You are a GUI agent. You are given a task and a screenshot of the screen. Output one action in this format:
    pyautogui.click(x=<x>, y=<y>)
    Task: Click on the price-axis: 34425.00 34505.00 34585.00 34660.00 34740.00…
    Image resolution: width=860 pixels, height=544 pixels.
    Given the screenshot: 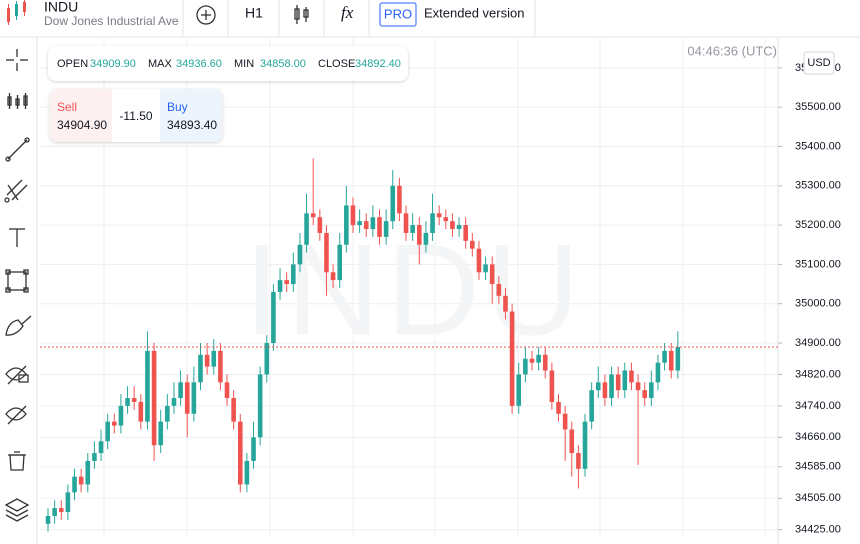 What is the action you would take?
    pyautogui.click(x=809, y=299)
    